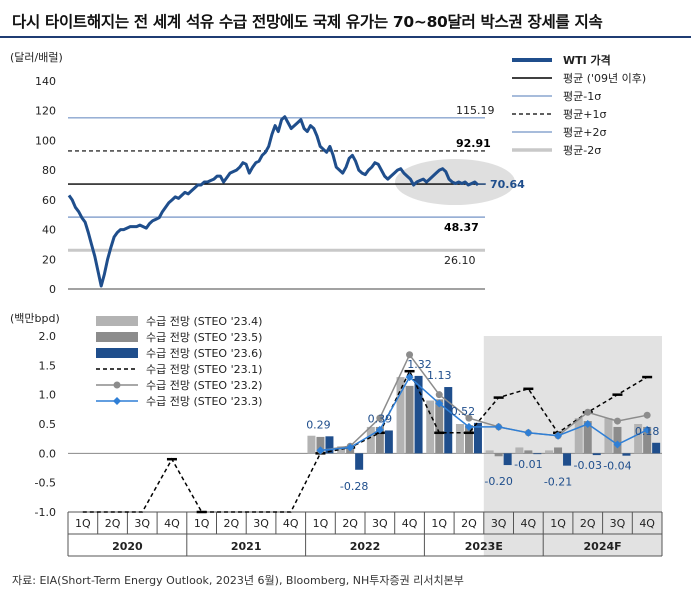 The width and height of the screenshot is (691, 594). Describe the element at coordinates (204, 337) in the screenshot. I see `legend-label: 수급 전망 (STEO '23.5)` at that location.